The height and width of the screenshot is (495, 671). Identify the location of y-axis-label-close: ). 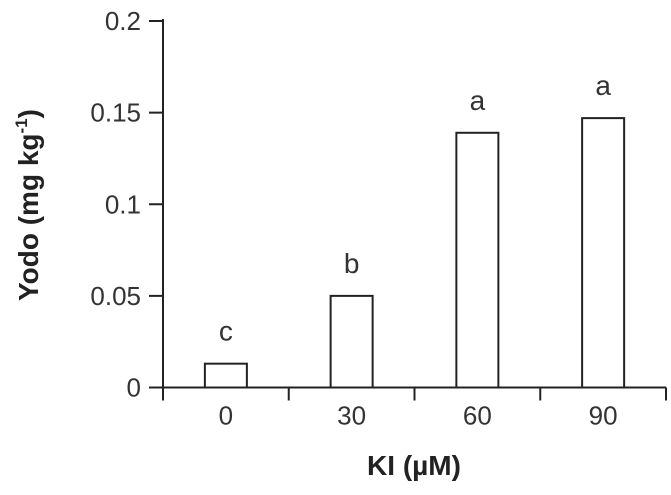
(28, 113).